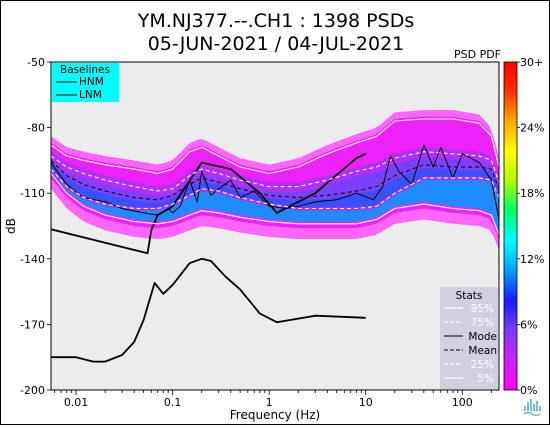 Image resolution: width=550 pixels, height=428 pixels. What do you see at coordinates (528, 390) in the screenshot?
I see `colorbar-tick-label: 0%` at bounding box center [528, 390].